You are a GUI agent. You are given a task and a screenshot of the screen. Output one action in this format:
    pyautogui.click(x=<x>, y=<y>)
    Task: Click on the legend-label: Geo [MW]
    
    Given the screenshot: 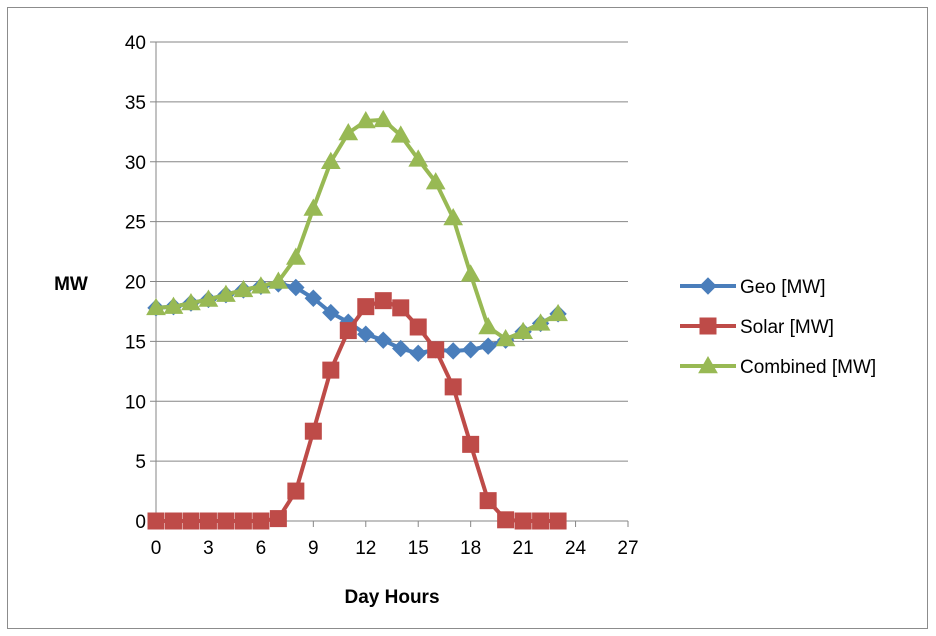 What is the action you would take?
    pyautogui.click(x=783, y=287)
    